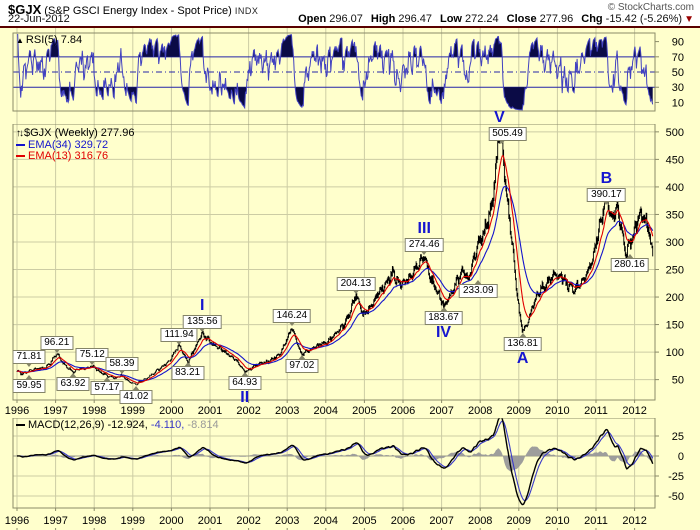  I want to click on svg-text: 300, so click(675, 243).